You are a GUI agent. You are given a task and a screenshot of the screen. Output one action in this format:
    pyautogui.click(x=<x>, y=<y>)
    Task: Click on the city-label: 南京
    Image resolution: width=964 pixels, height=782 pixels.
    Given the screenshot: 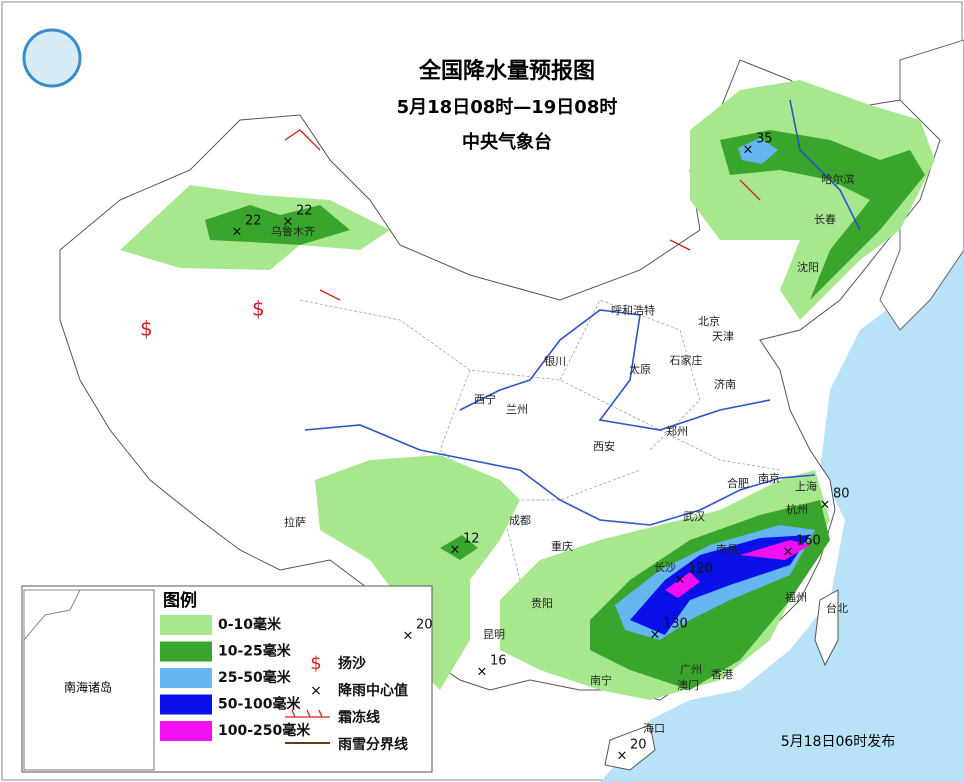 What is the action you would take?
    pyautogui.click(x=769, y=478)
    